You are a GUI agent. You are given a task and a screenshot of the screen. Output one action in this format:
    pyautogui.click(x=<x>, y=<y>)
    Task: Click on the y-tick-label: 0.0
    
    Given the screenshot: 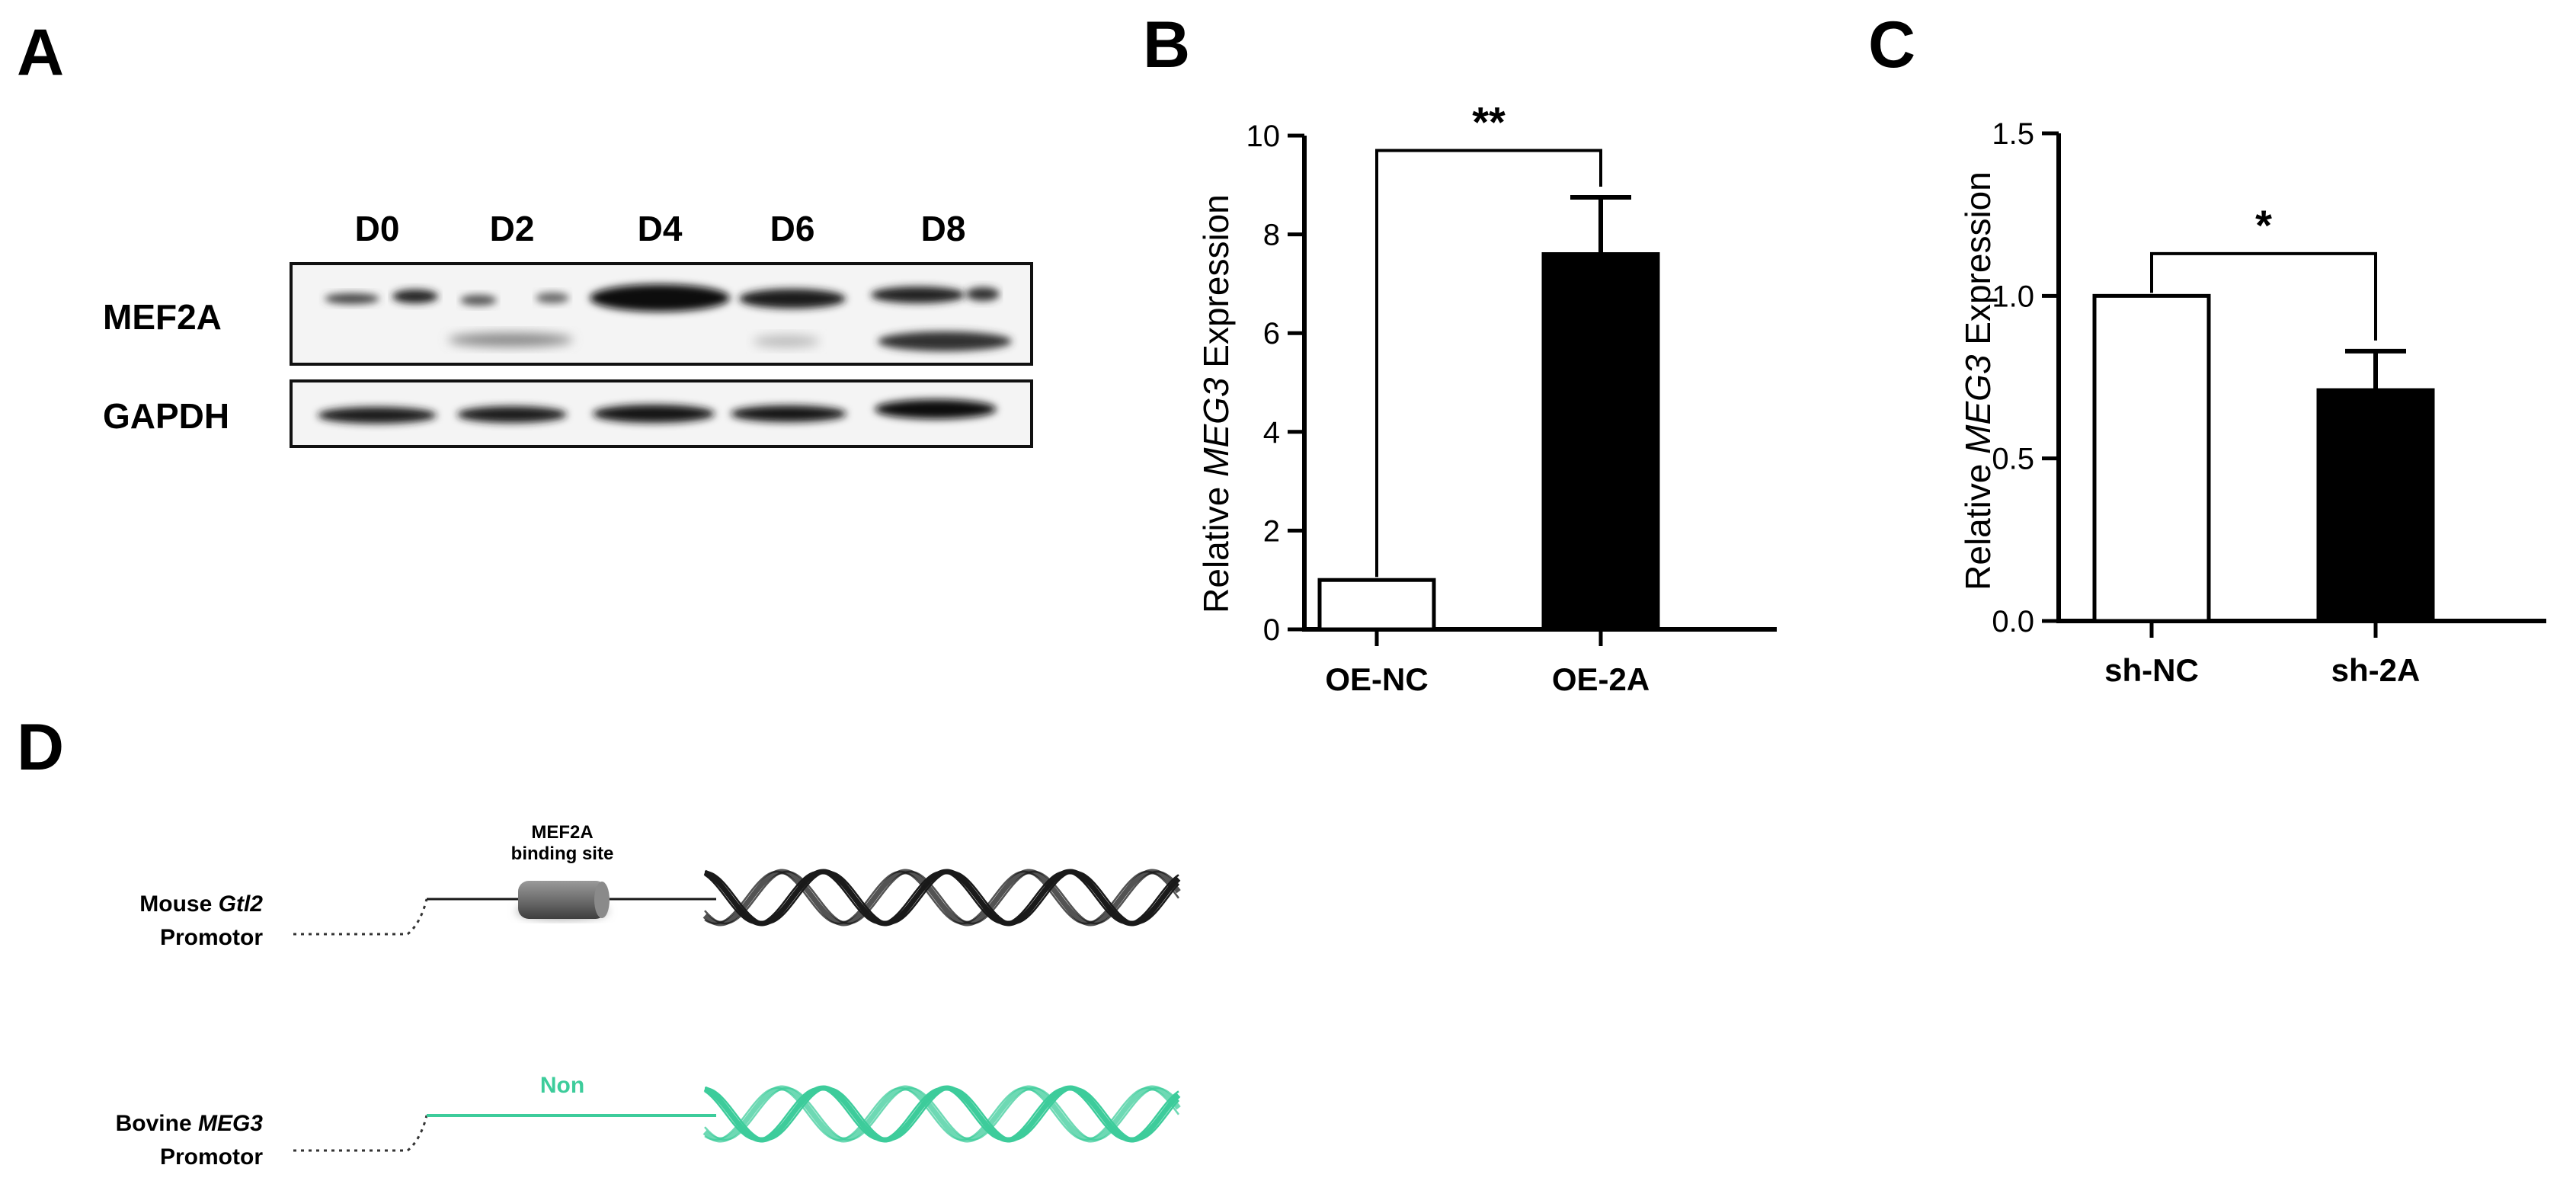 What is the action you would take?
    pyautogui.click(x=2013, y=622)
    